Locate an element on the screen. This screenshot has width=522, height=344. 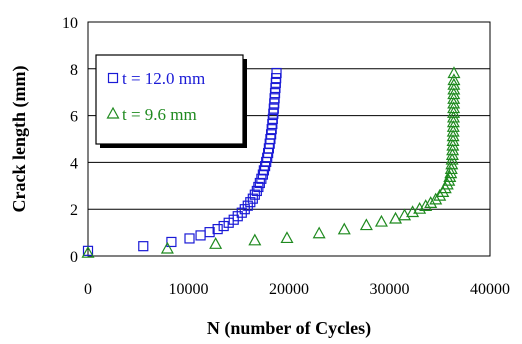
y-tick-label-8: 8 is located at coordinates (74, 70).